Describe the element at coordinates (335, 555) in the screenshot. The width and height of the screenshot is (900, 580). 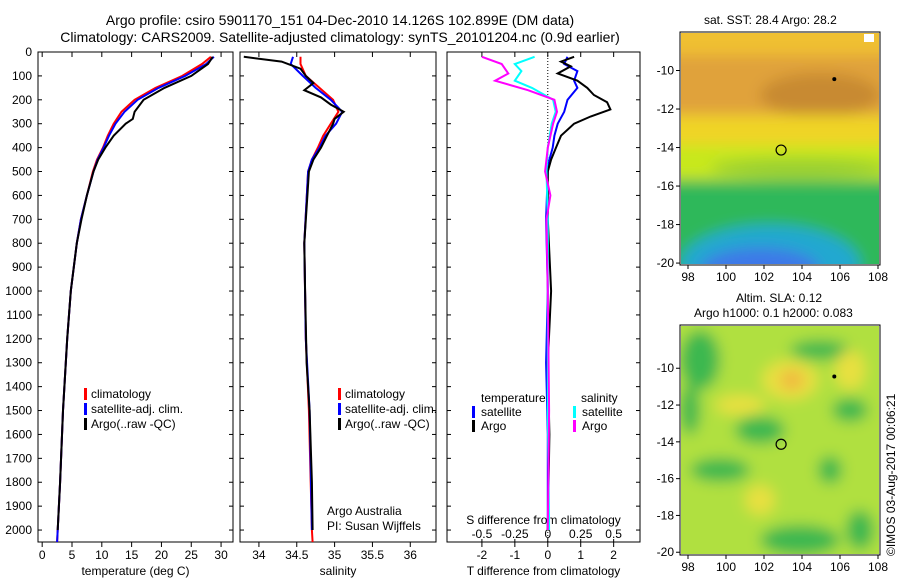
I see `x-tick-label: 35` at that location.